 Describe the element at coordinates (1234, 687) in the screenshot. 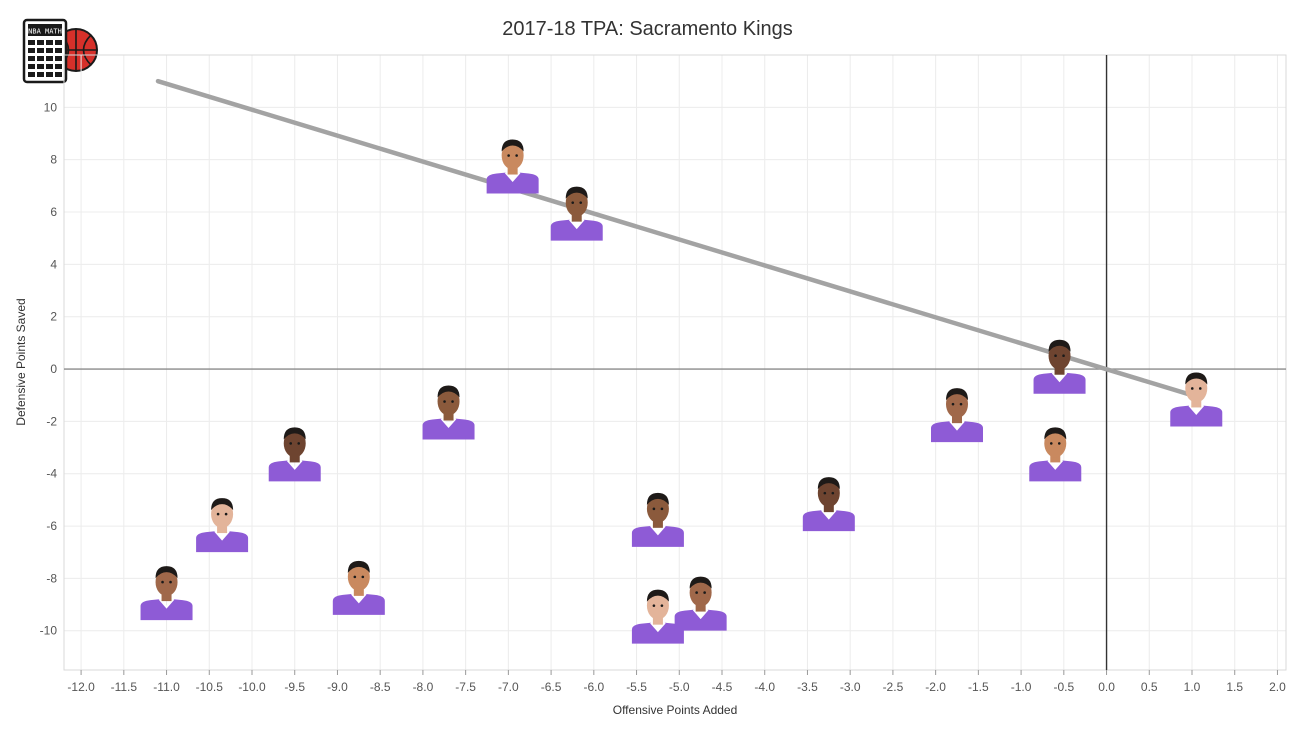

I see `x-tick-label: 1.5` at that location.